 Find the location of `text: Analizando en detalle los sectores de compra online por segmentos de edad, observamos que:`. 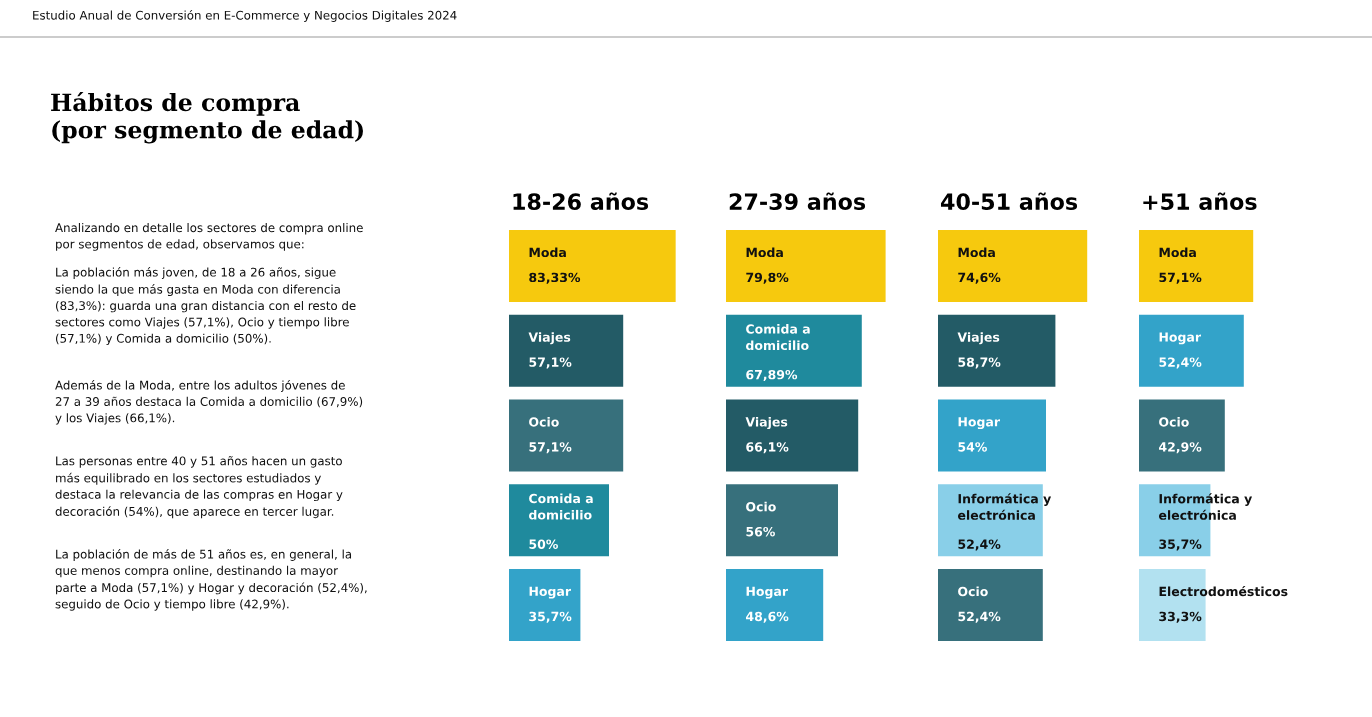

text: Analizando en detalle los sectores de compra online por segmentos de edad, observamos que: is located at coordinates (209, 237).